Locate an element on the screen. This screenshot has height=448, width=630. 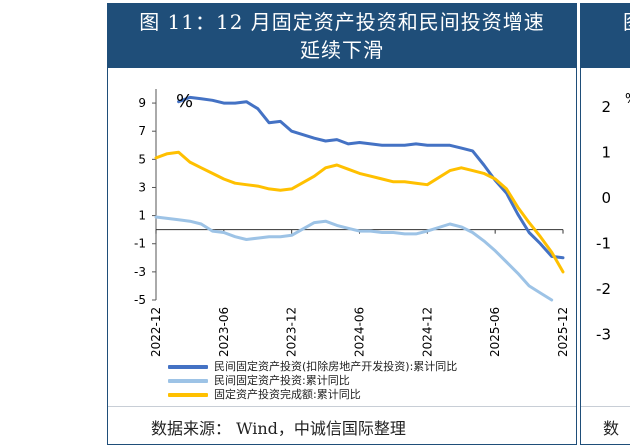
y-tick-label: 7 is located at coordinates (142, 131).